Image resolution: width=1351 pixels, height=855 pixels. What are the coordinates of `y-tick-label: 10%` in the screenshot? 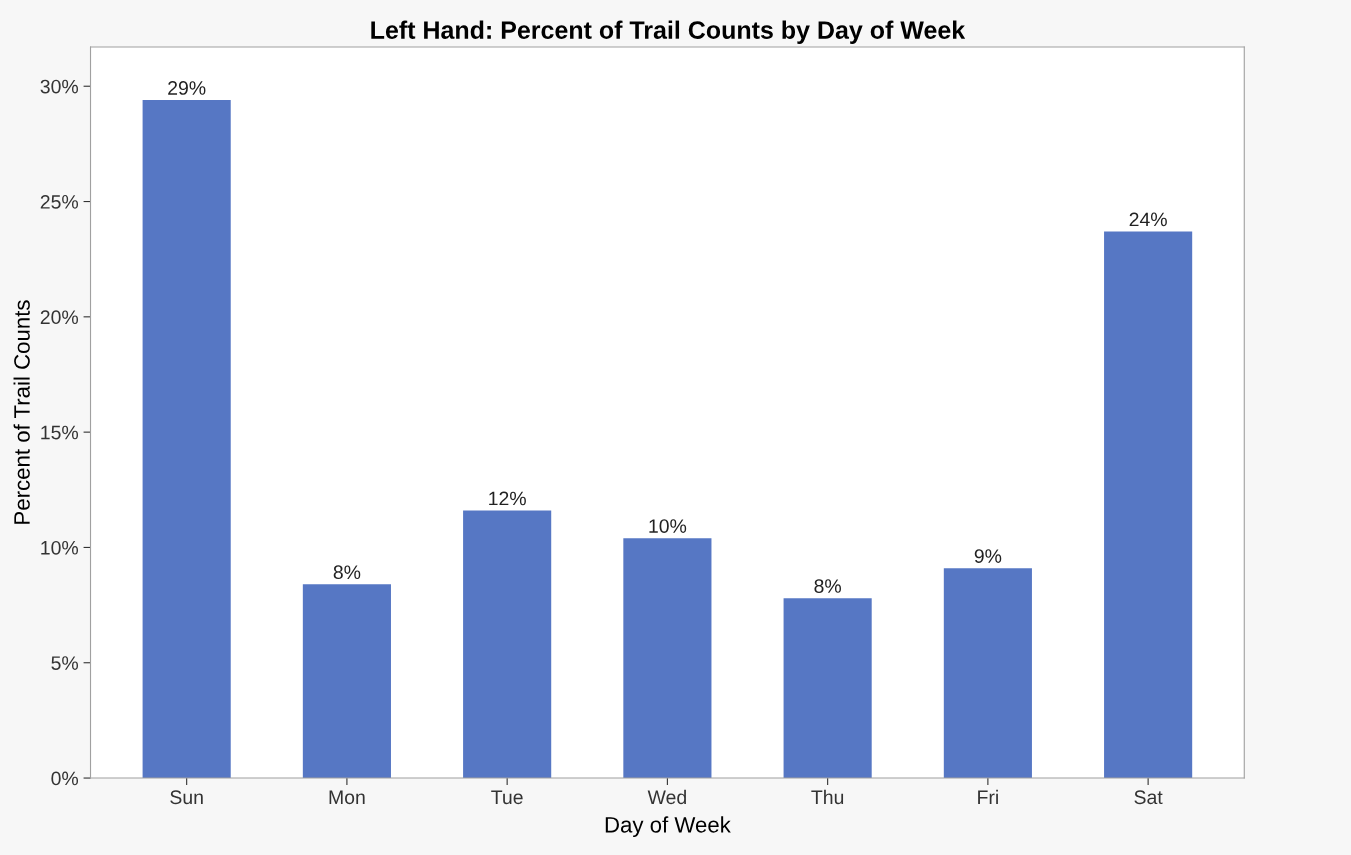 It's located at (60, 547).